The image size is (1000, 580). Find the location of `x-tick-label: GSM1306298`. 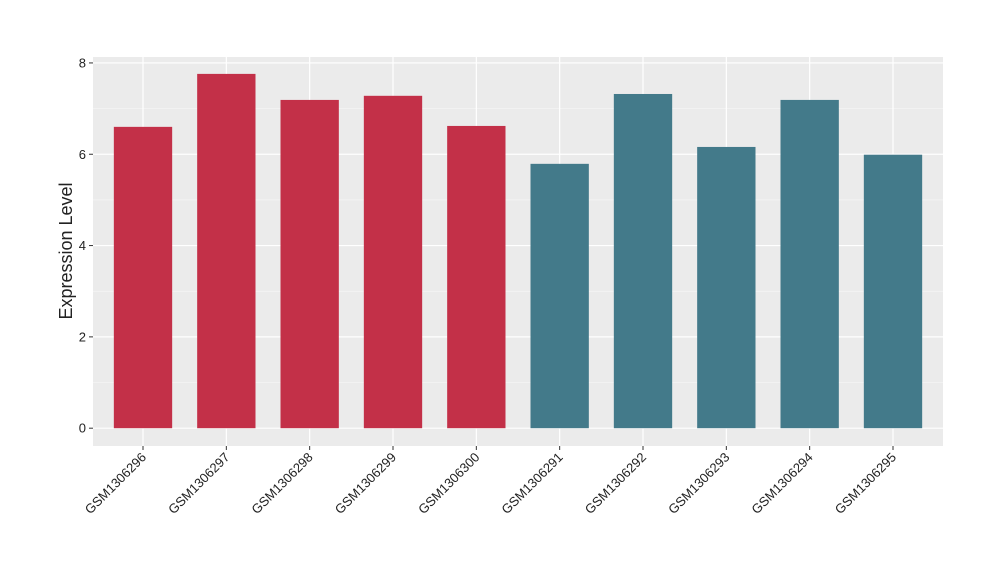

x-tick-label: GSM1306298 is located at coordinates (281, 483).